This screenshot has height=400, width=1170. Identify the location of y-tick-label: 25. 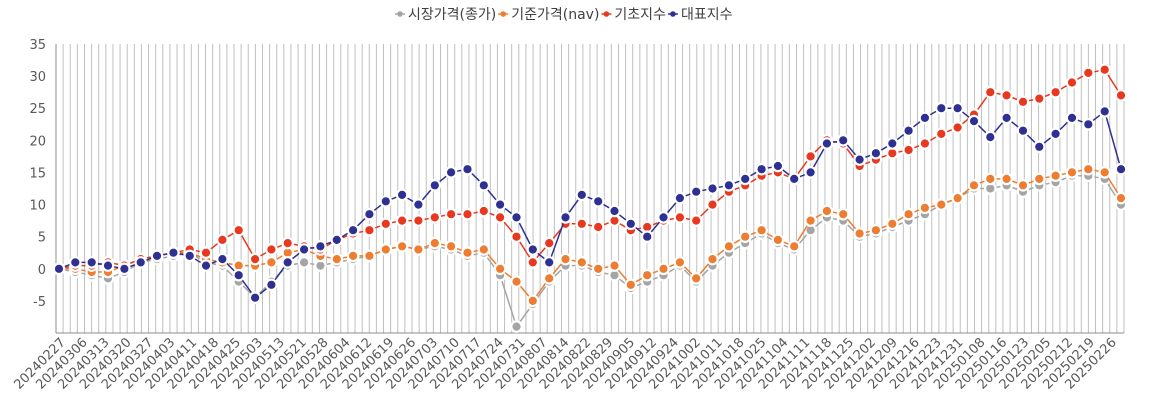
(37, 109).